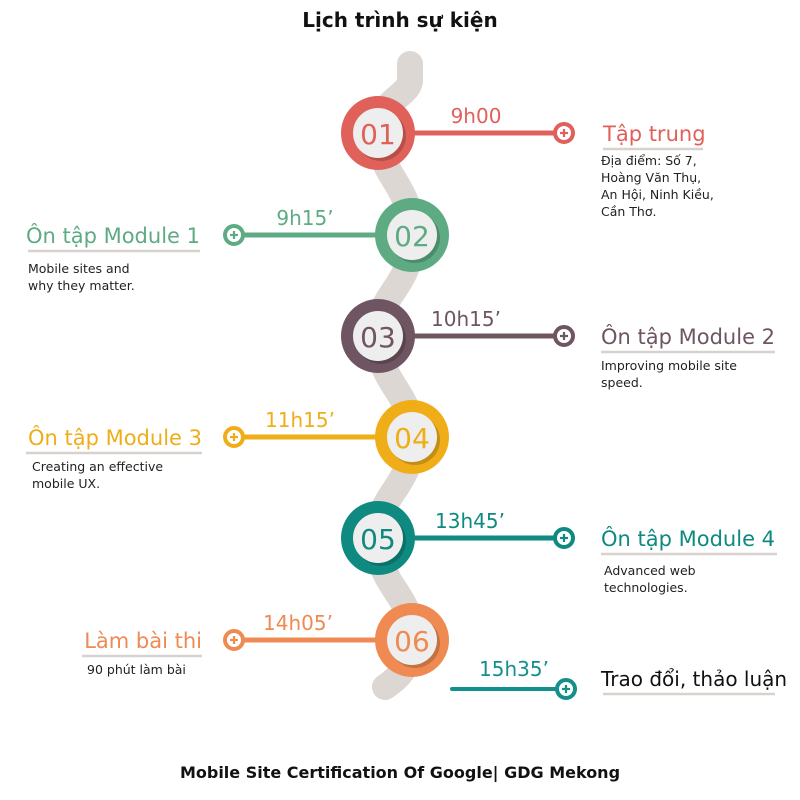  I want to click on event-time: 9h15’, so click(304, 218).